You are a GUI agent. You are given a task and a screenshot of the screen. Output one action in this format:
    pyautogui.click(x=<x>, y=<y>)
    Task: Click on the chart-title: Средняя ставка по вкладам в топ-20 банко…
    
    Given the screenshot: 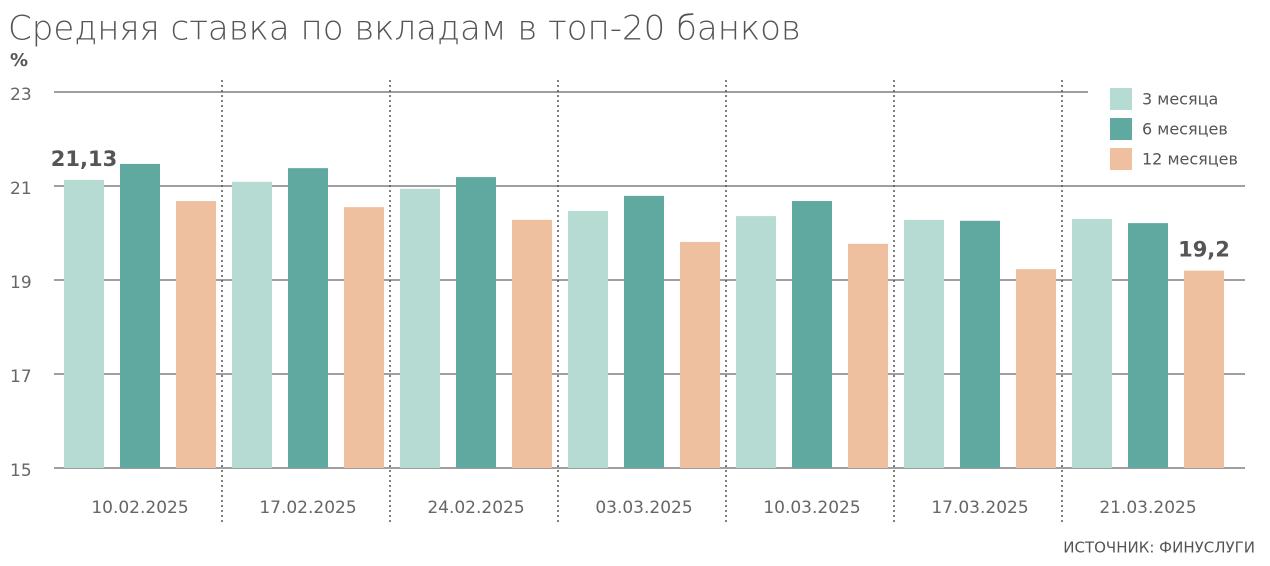 What is the action you would take?
    pyautogui.click(x=404, y=29)
    